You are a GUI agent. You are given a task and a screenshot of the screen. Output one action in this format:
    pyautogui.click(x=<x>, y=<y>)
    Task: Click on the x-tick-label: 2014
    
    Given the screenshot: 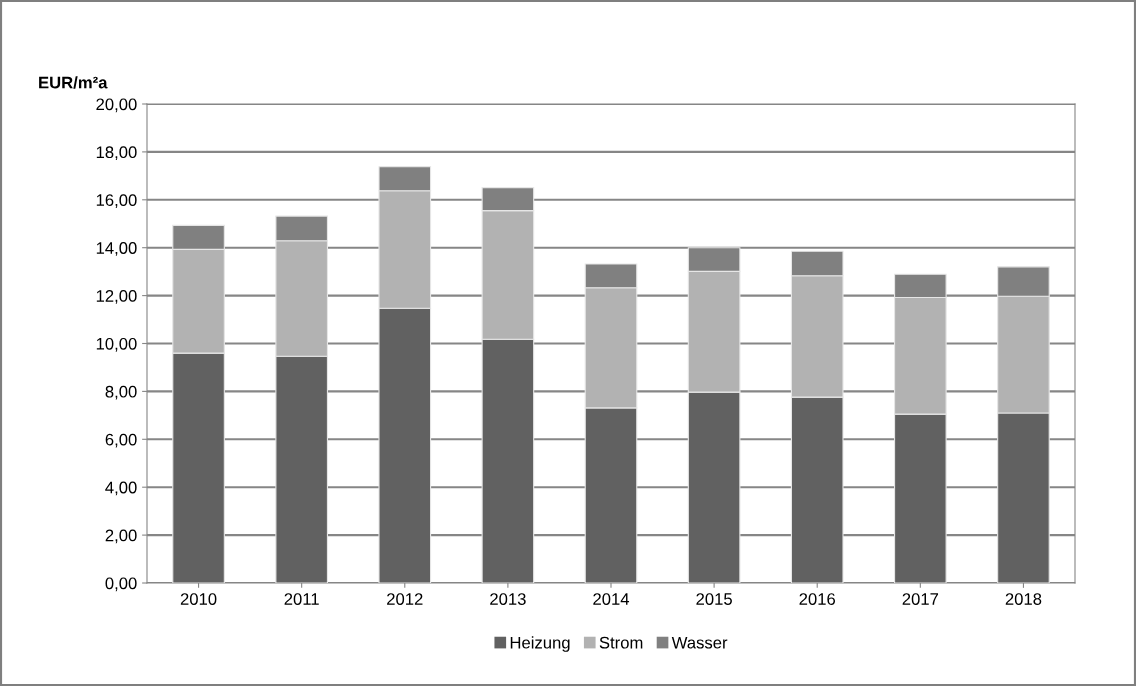 What is the action you would take?
    pyautogui.click(x=611, y=599)
    